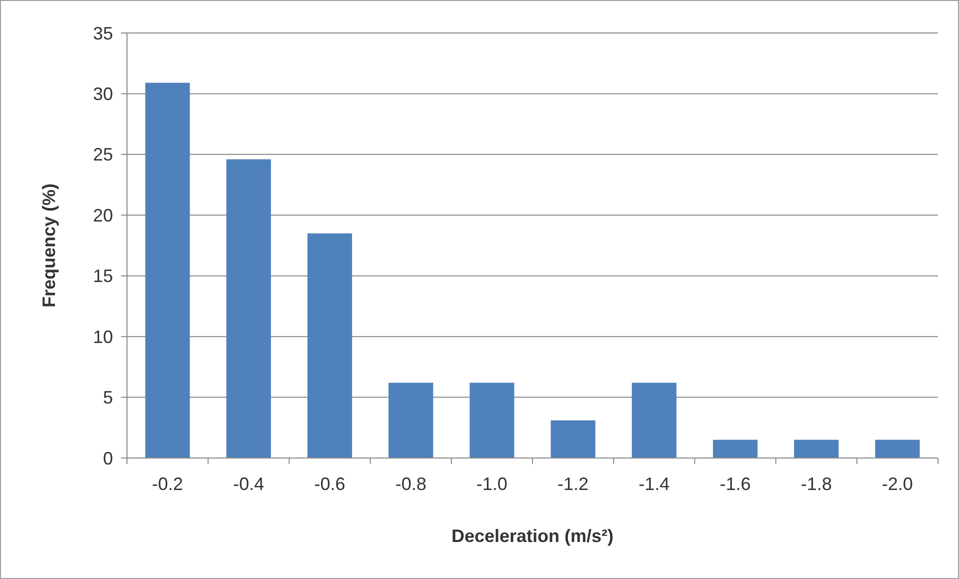 The image size is (959, 579). What do you see at coordinates (532, 536) in the screenshot?
I see `x-axis-title: Deceleration (m/s²)` at bounding box center [532, 536].